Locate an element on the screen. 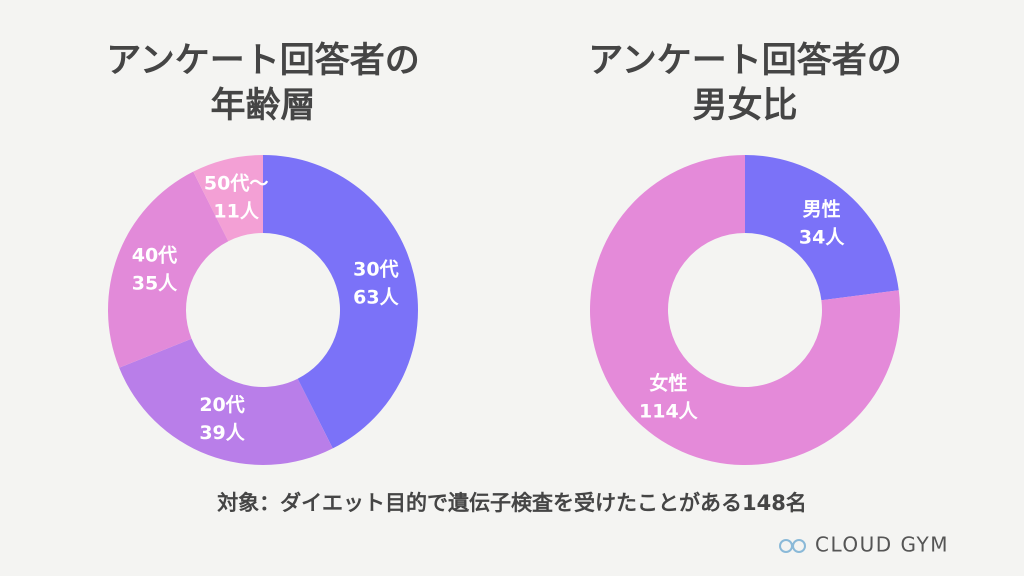 The width and height of the screenshot is (1024, 576). slice-value: 35人 is located at coordinates (155, 284).